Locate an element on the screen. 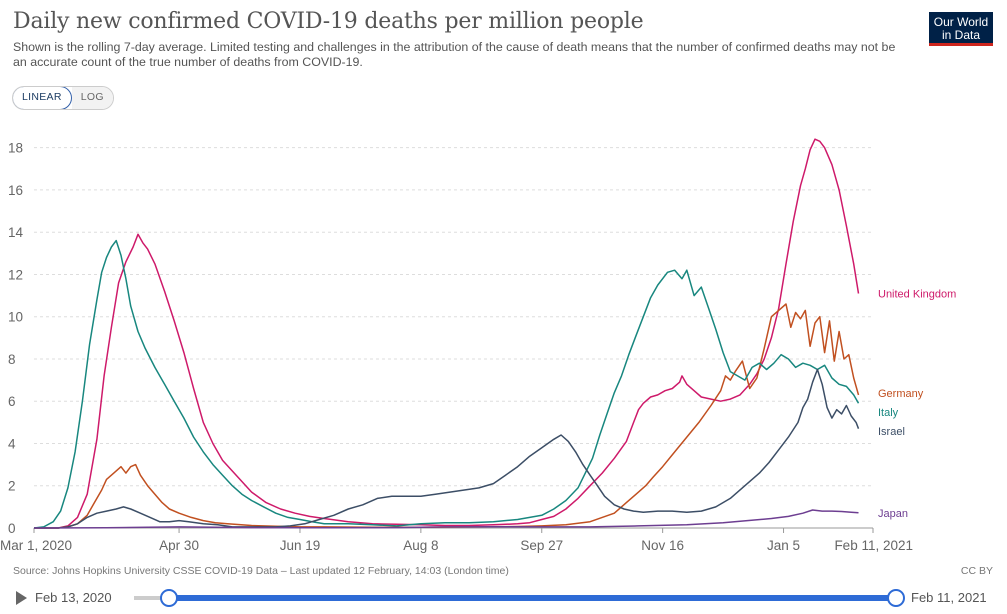 This screenshot has width=1007, height=614. timeline-slider: Feb 13, 2020 Feb 11, 2021 is located at coordinates (503, 598).